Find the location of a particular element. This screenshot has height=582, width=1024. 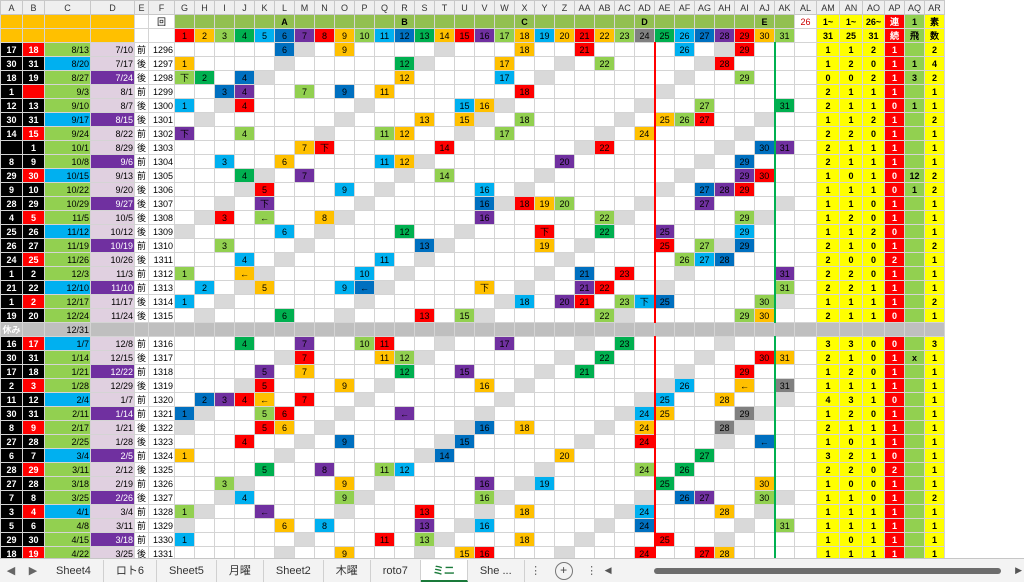

summary-ap: 2 is located at coordinates (894, 469).